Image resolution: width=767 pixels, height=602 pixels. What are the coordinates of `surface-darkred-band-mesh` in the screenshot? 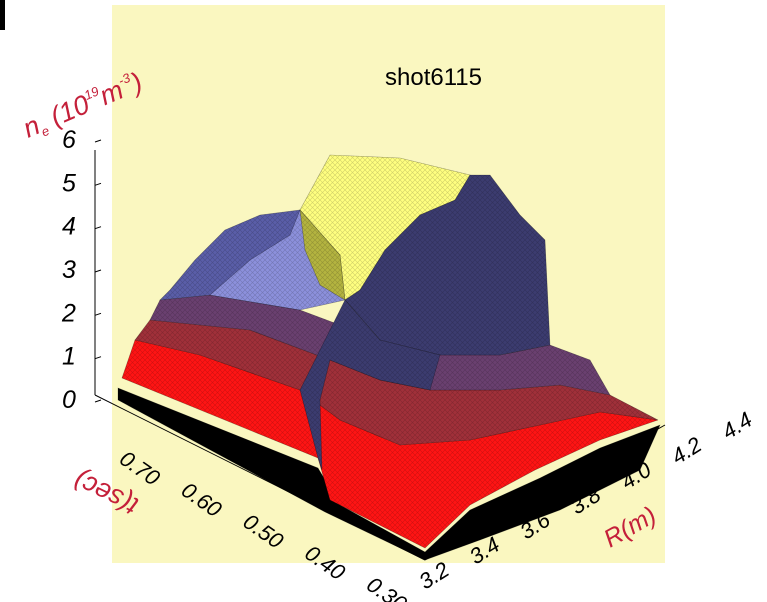 It's located at (396, 382).